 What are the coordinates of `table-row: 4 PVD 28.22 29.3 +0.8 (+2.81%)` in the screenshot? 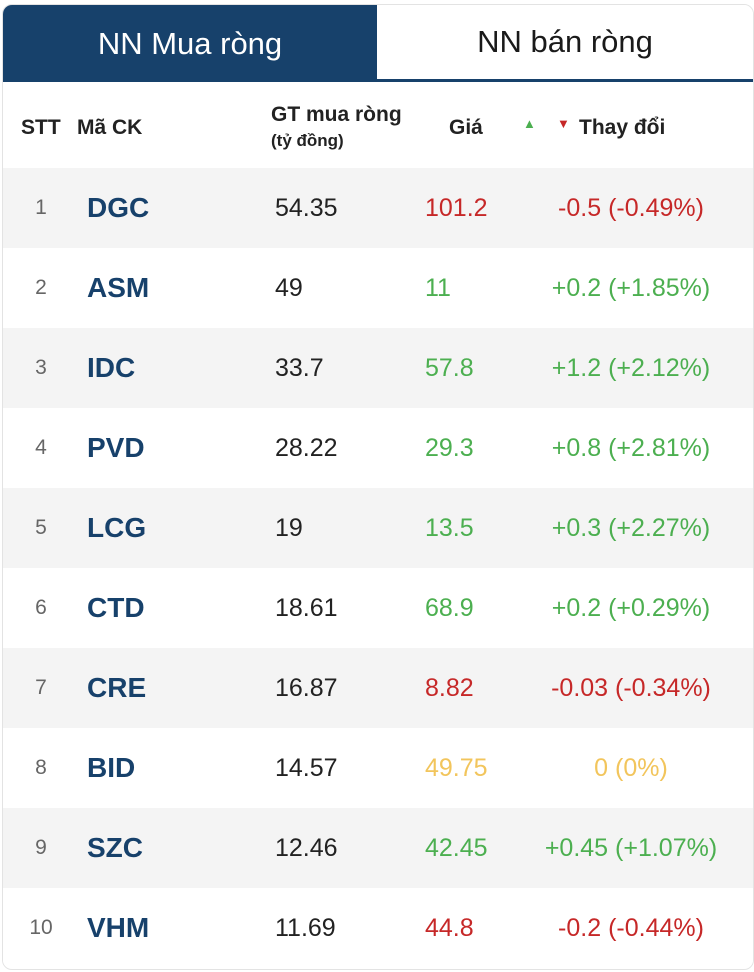 It's located at (378, 448).